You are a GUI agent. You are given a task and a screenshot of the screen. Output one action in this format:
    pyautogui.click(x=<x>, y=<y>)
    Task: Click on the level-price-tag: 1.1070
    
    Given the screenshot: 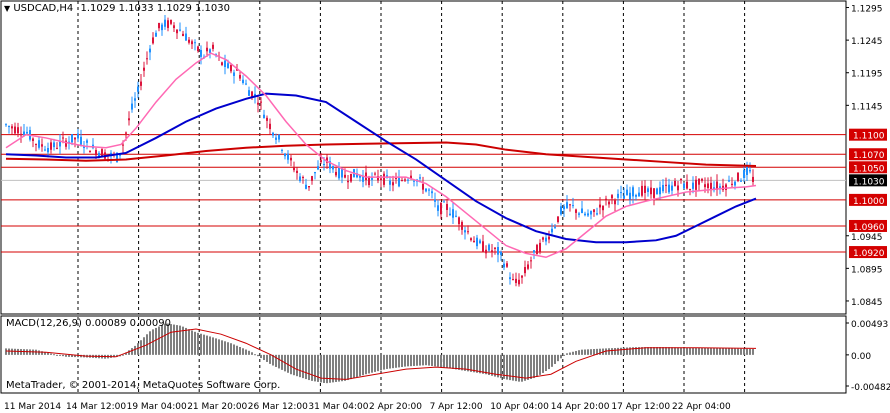 What is the action you would take?
    pyautogui.click(x=869, y=156)
    